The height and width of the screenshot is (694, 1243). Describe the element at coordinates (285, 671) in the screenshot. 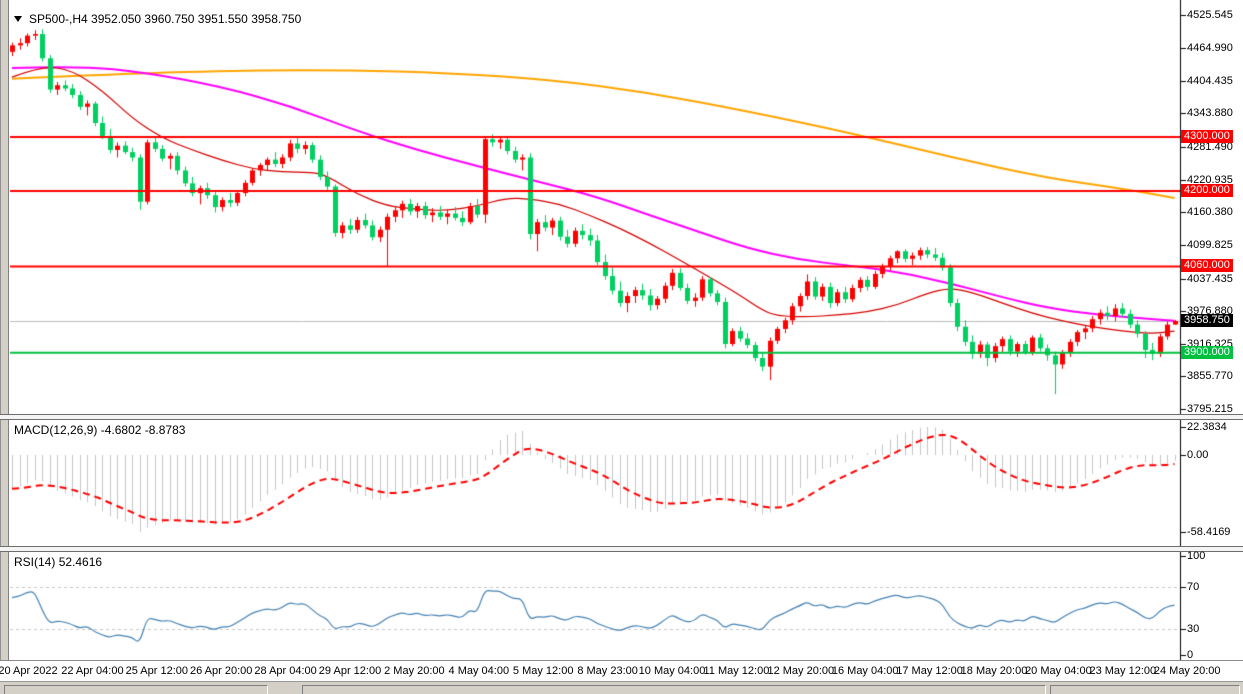

I see `time-axis-label: 28 Apr 04:00` at that location.